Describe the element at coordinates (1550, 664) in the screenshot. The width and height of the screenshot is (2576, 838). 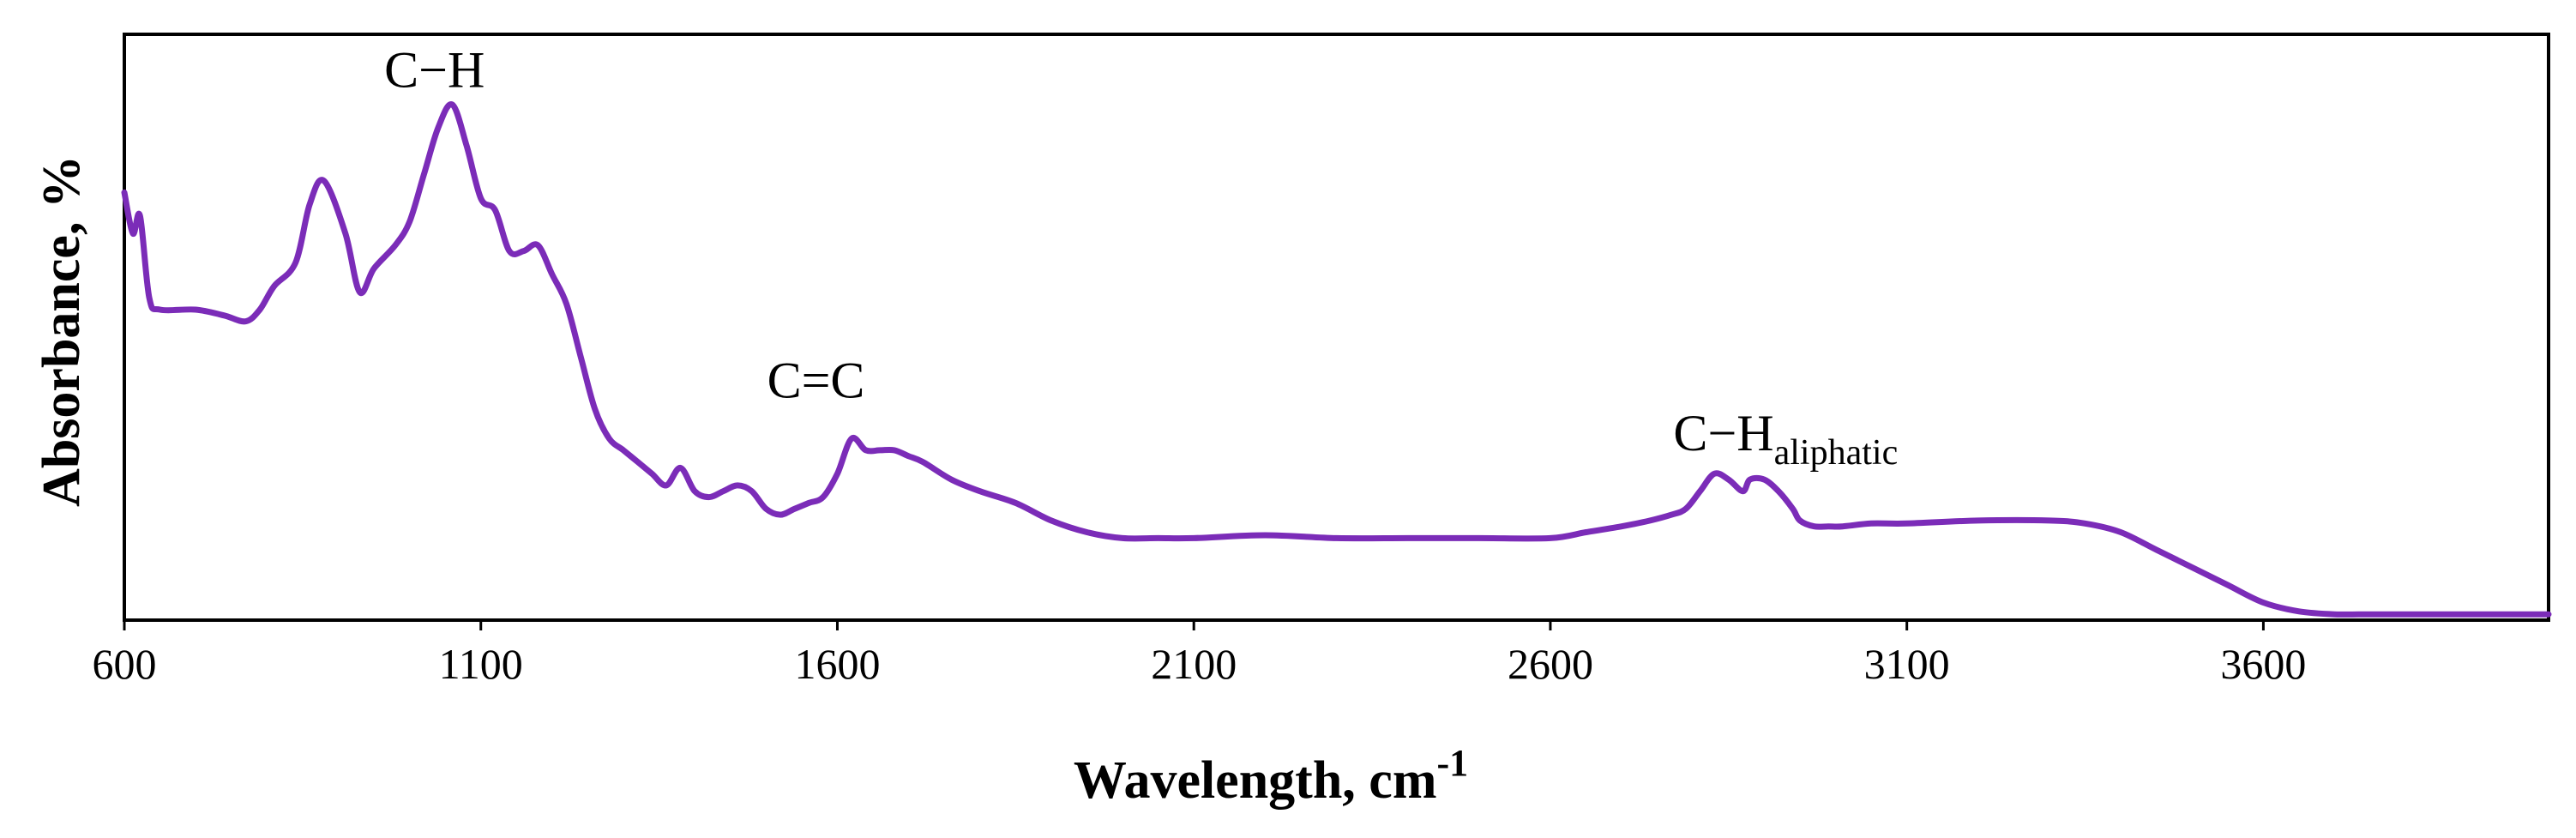
I see `x-tick-label: 2600` at that location.